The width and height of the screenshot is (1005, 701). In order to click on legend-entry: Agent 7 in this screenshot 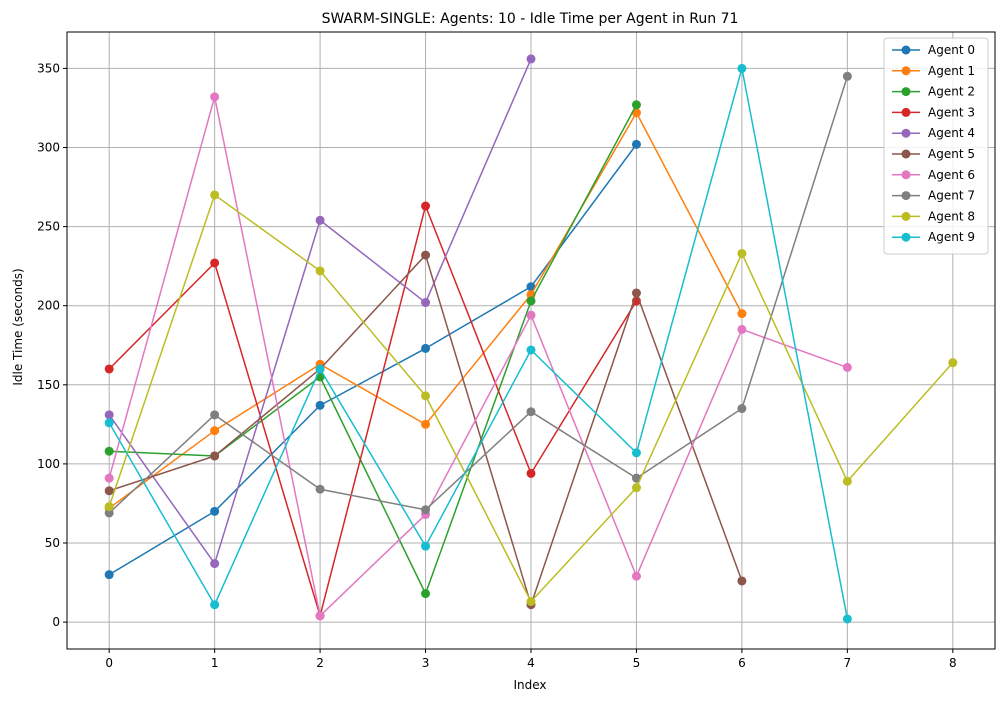, I will do `click(933, 196)`.